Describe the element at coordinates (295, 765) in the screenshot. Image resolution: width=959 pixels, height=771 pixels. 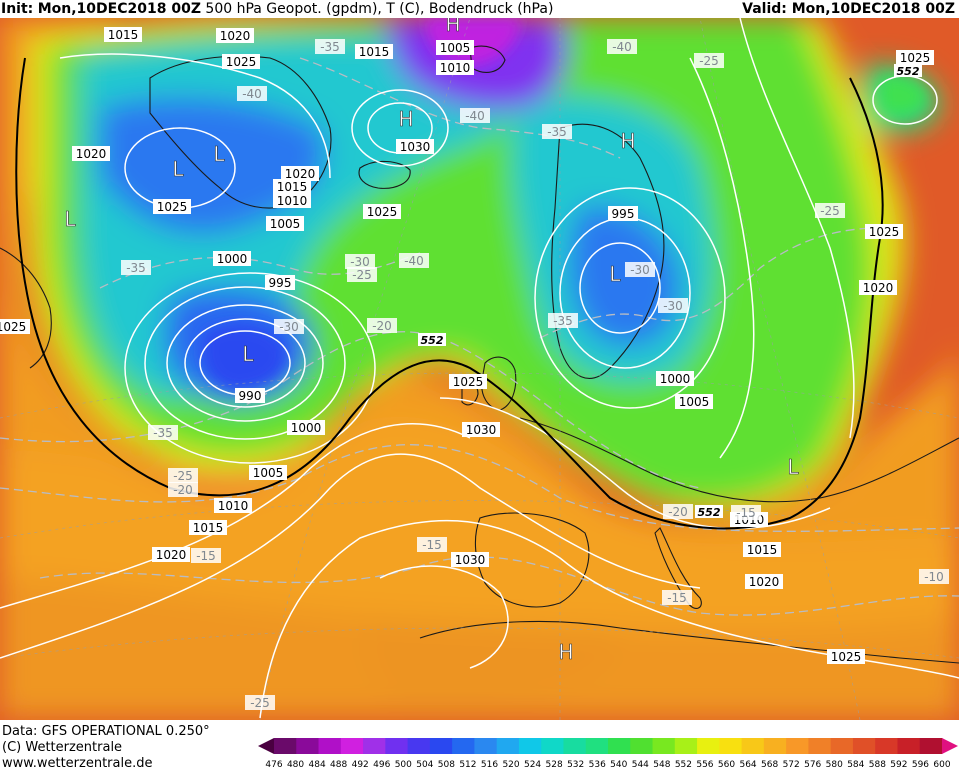
I see `scale-tick-label: 480` at that location.